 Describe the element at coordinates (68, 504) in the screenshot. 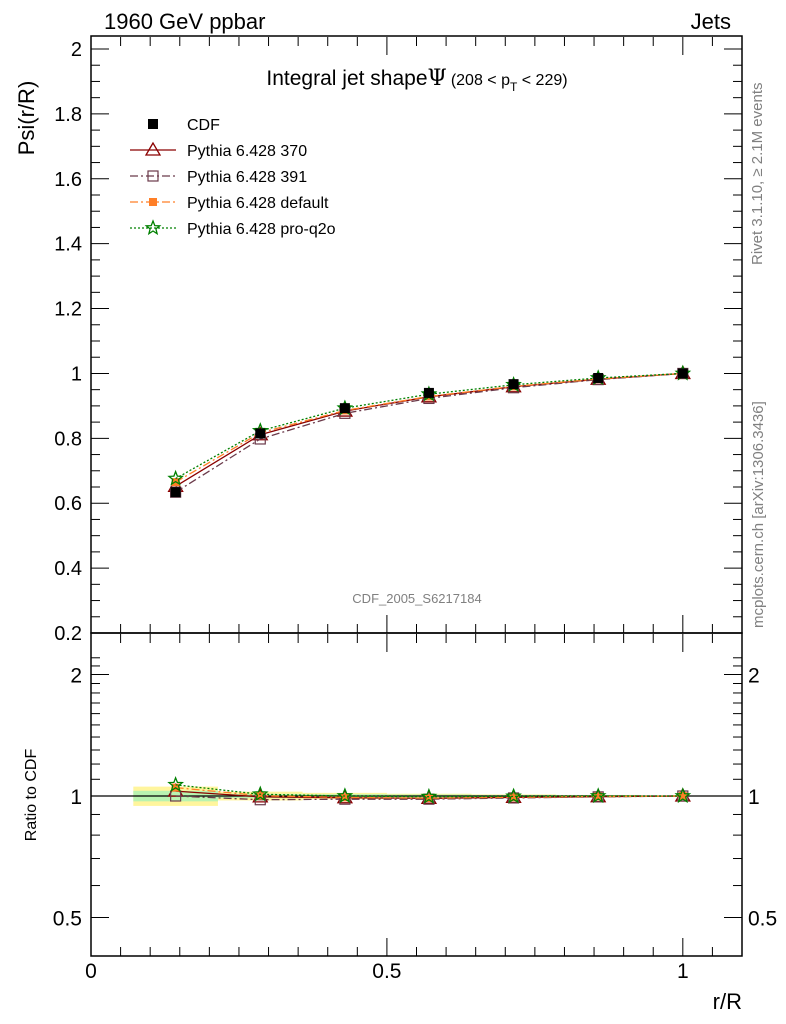

I see `main-y-tick-label: 0.6` at that location.